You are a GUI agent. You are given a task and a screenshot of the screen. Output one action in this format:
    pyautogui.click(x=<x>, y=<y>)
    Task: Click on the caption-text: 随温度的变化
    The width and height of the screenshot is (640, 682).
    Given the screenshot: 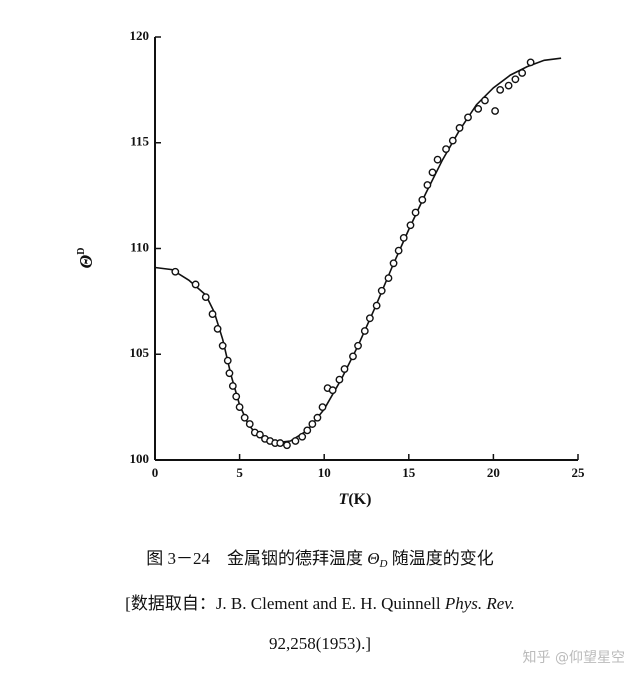 What is the action you would take?
    pyautogui.click(x=440, y=558)
    